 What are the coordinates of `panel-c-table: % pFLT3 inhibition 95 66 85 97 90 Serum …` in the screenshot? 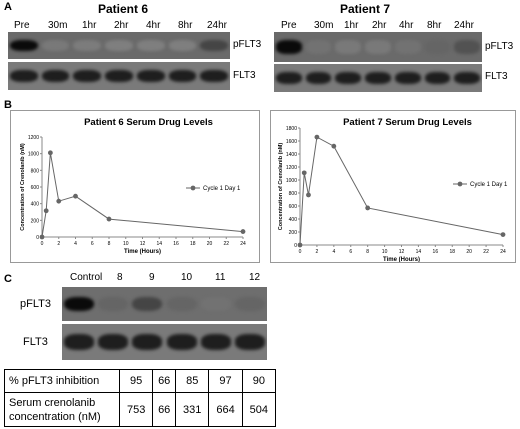 It's located at (140, 398).